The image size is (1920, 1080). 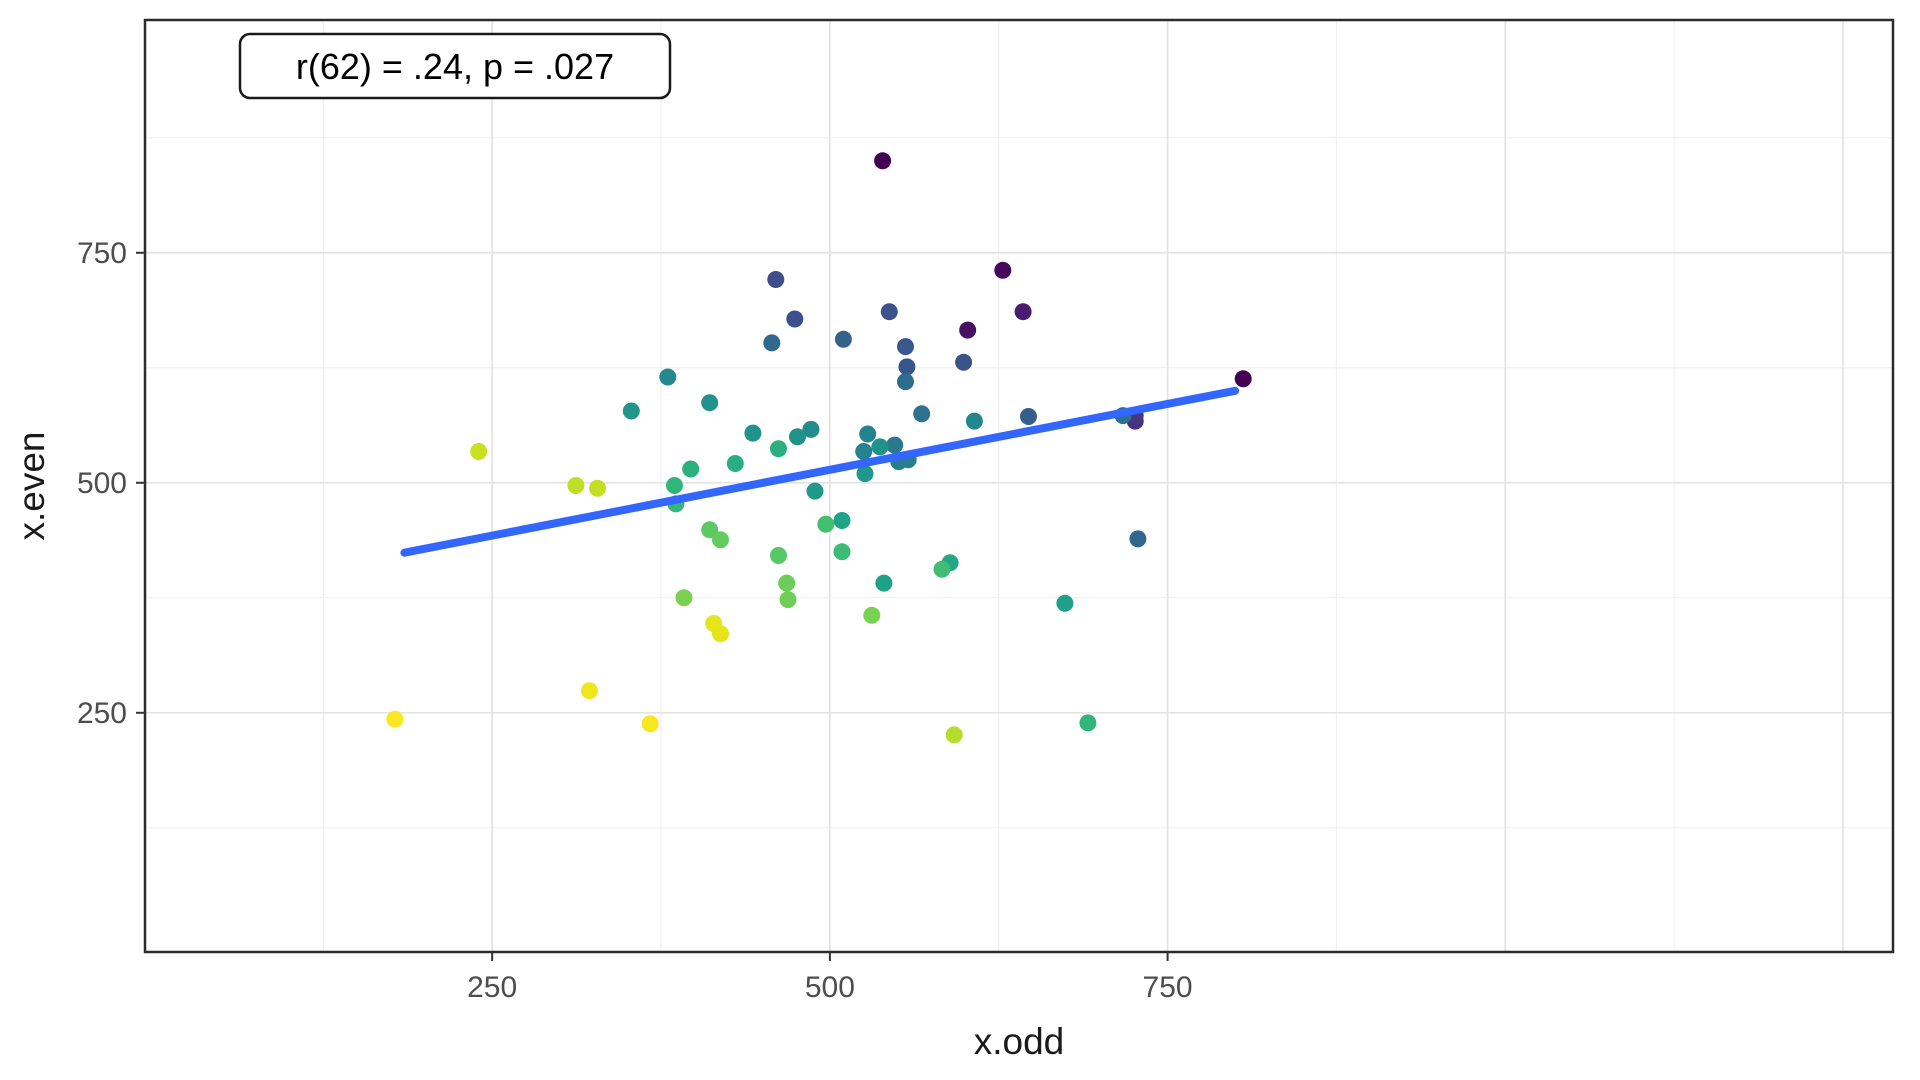 What do you see at coordinates (102, 253) in the screenshot?
I see `y-tick-label: 750` at bounding box center [102, 253].